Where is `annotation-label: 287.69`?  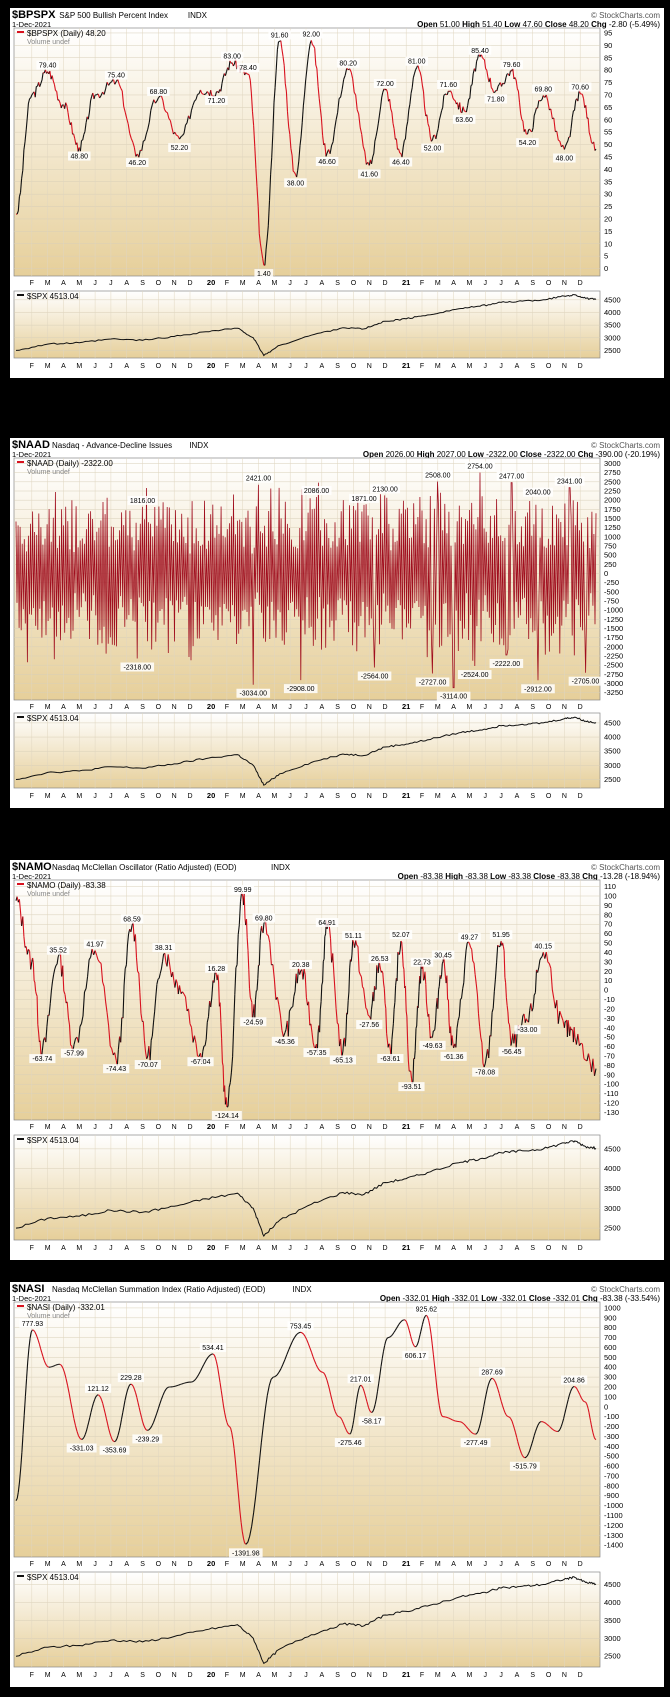
annotation-label: 287.69 is located at coordinates (492, 1372).